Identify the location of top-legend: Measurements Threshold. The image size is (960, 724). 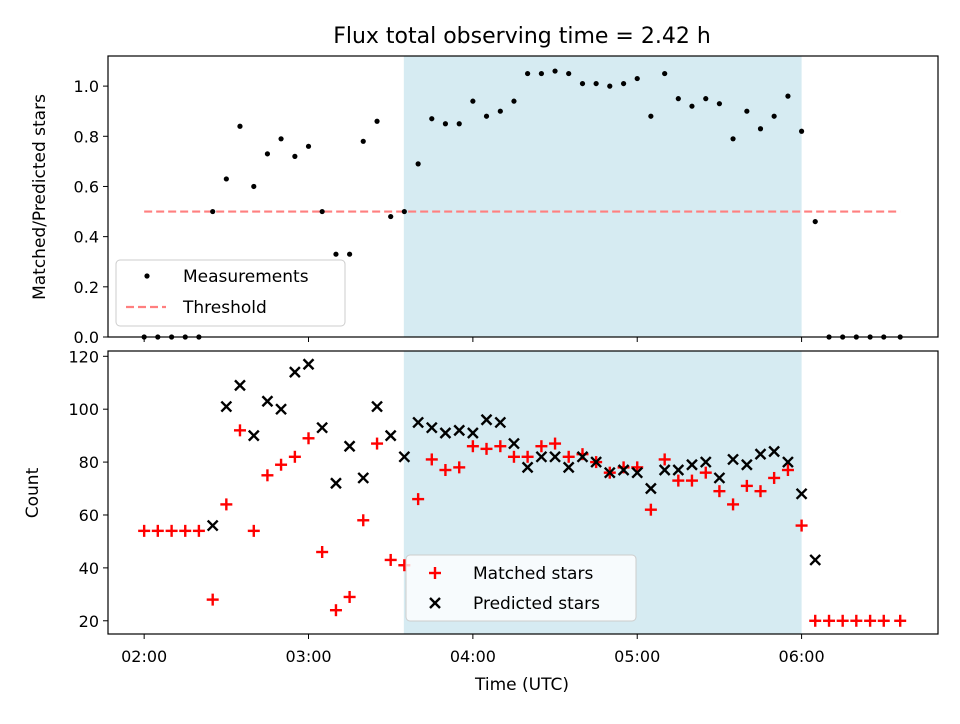
(230, 293).